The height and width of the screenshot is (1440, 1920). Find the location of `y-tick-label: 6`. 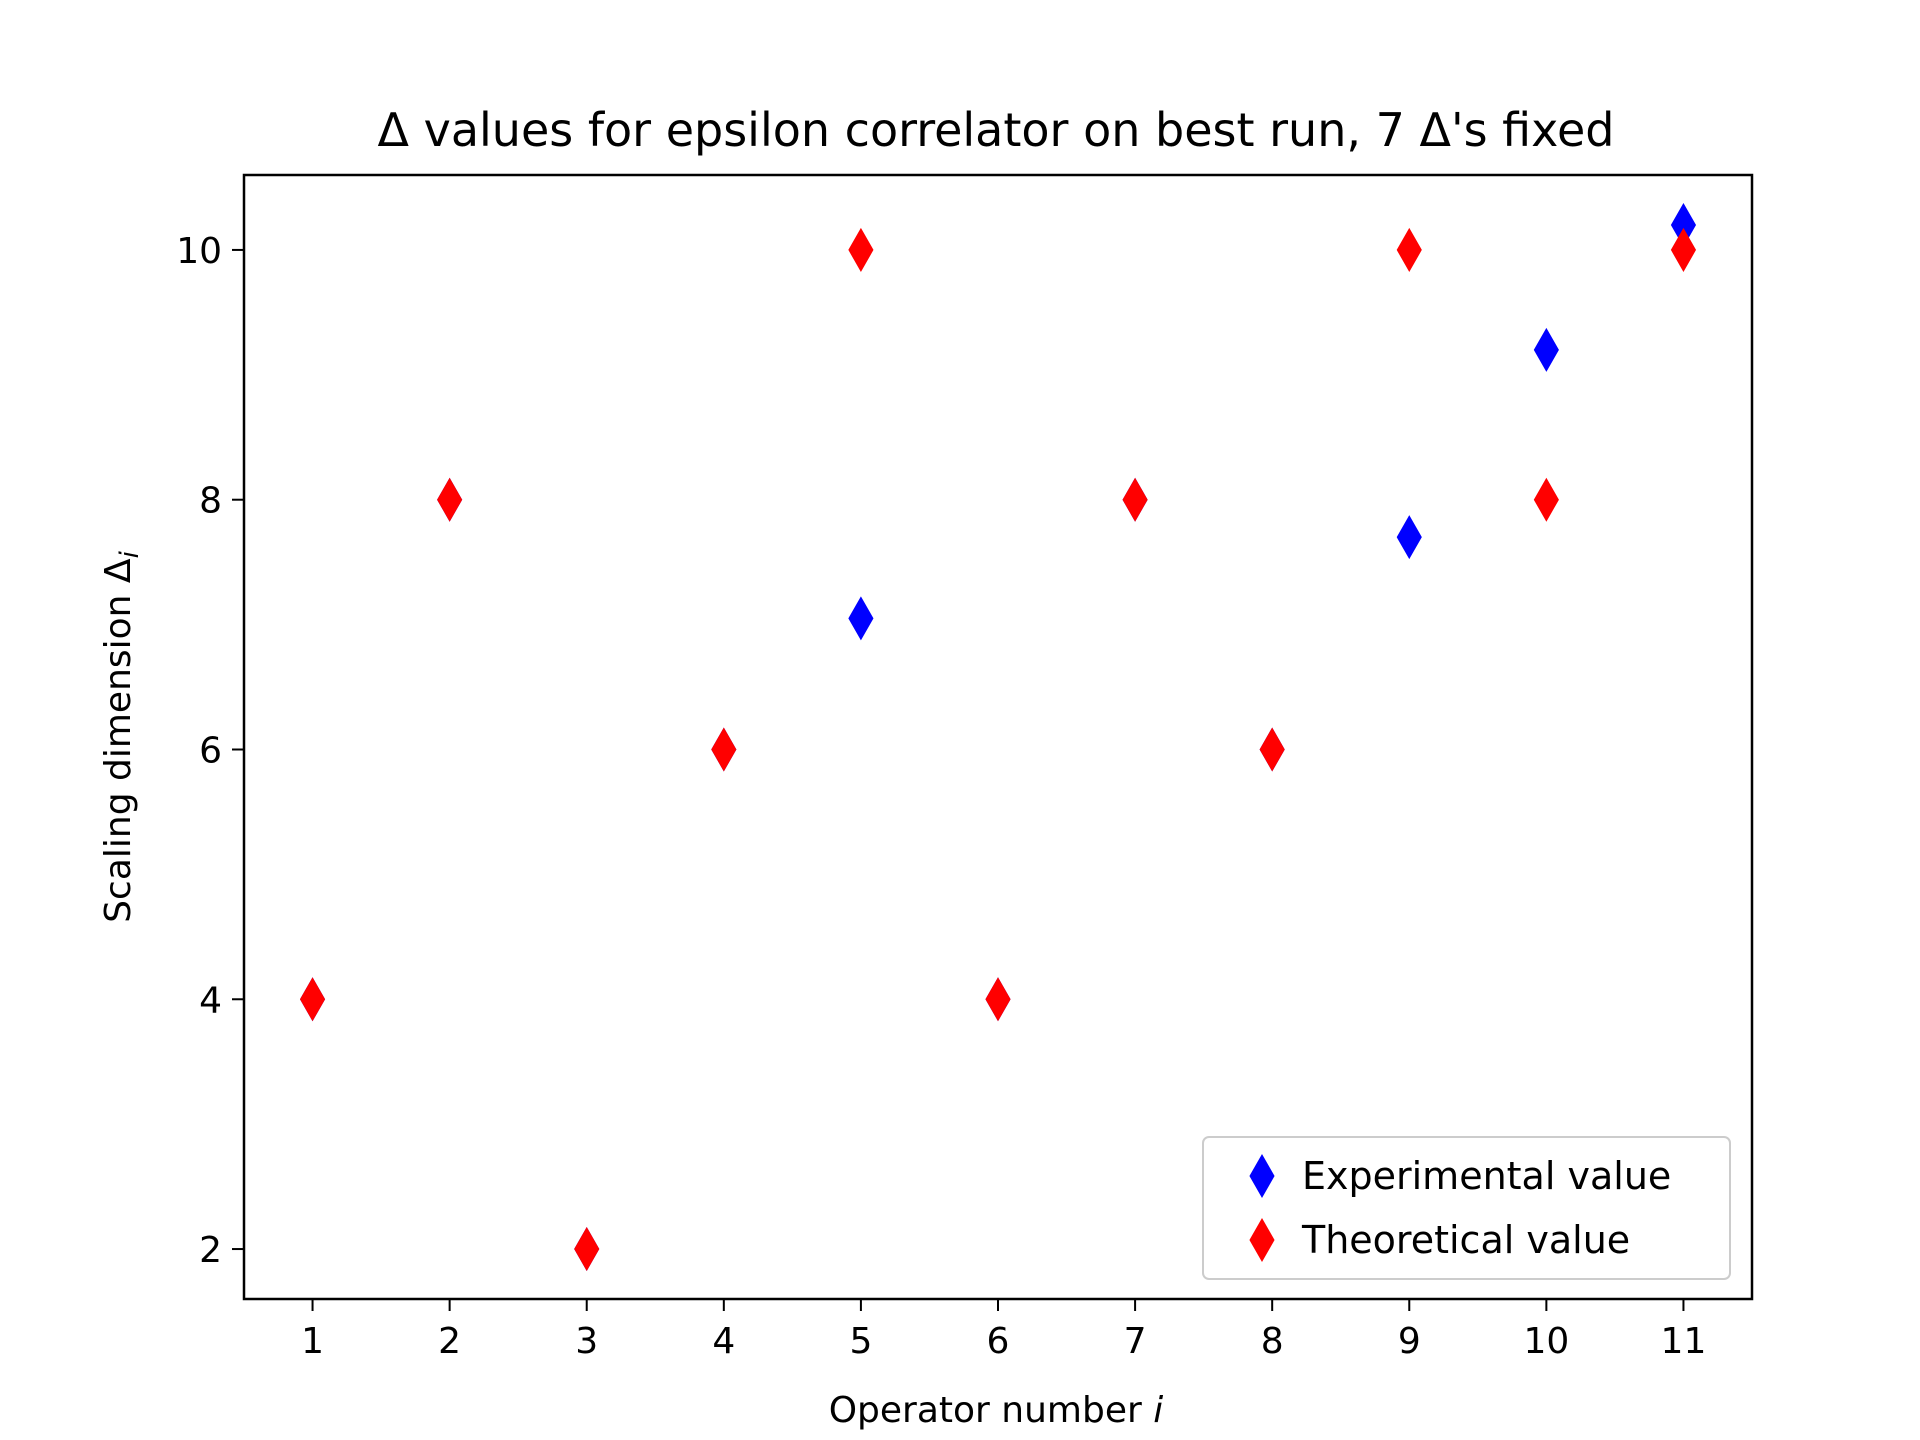

y-tick-label: 6 is located at coordinates (210, 750).